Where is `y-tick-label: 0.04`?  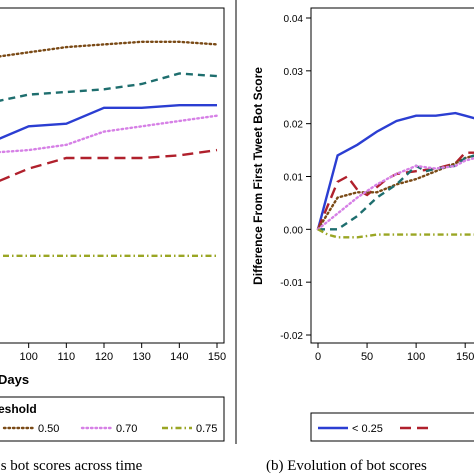
y-tick-label: 0.04 is located at coordinates (294, 19).